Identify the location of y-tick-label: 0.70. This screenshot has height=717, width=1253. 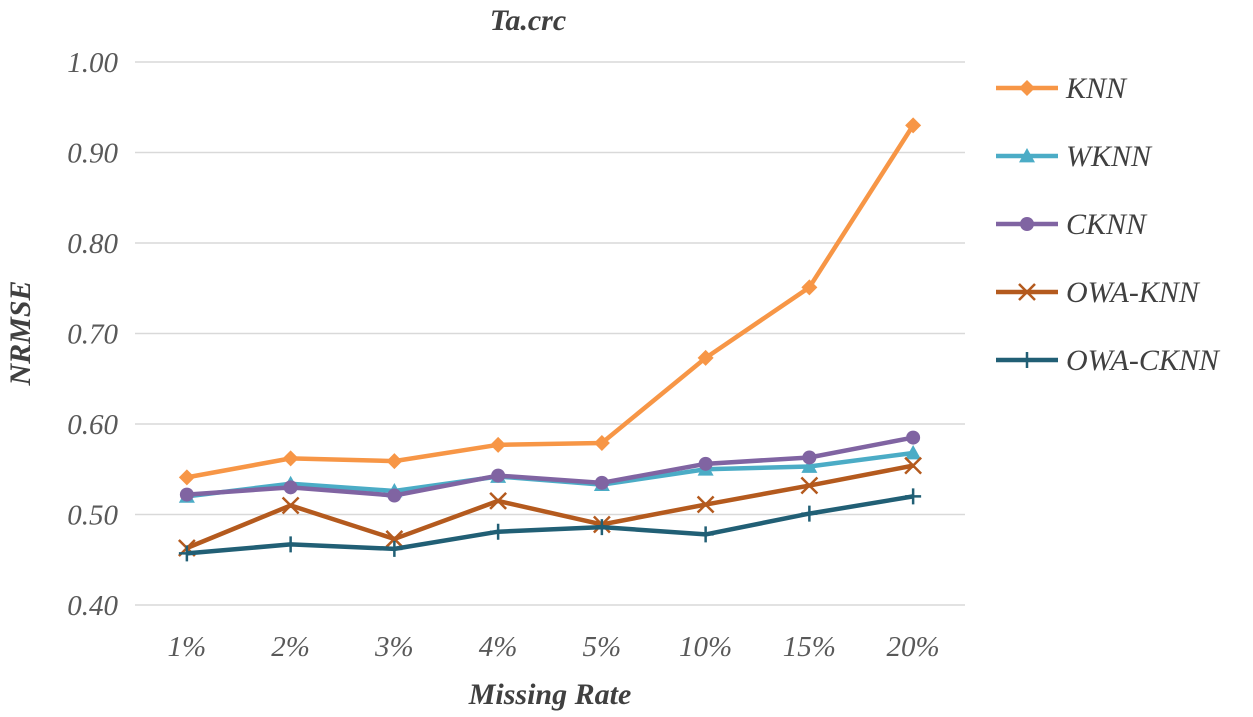
(92, 335).